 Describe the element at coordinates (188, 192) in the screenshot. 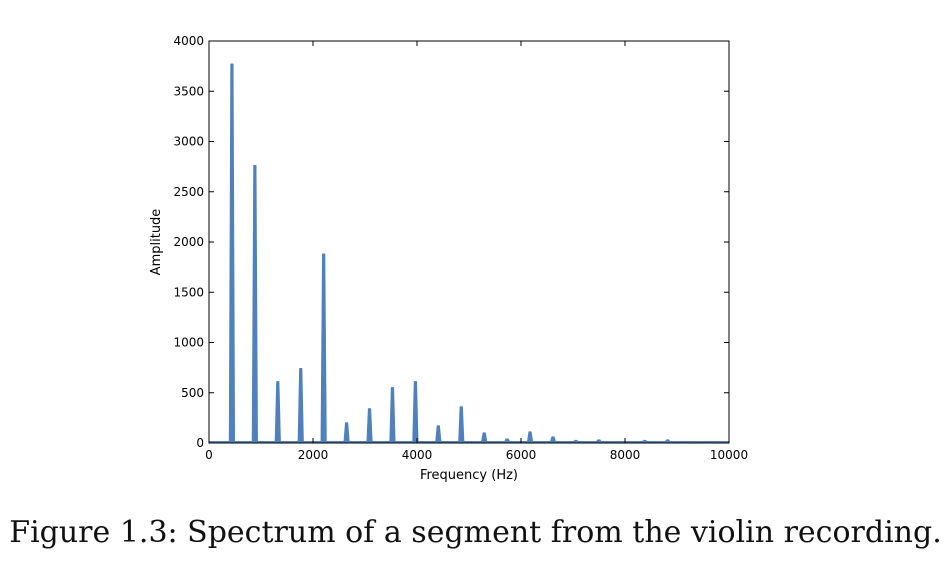

I see `y-tick-label: 2500` at that location.